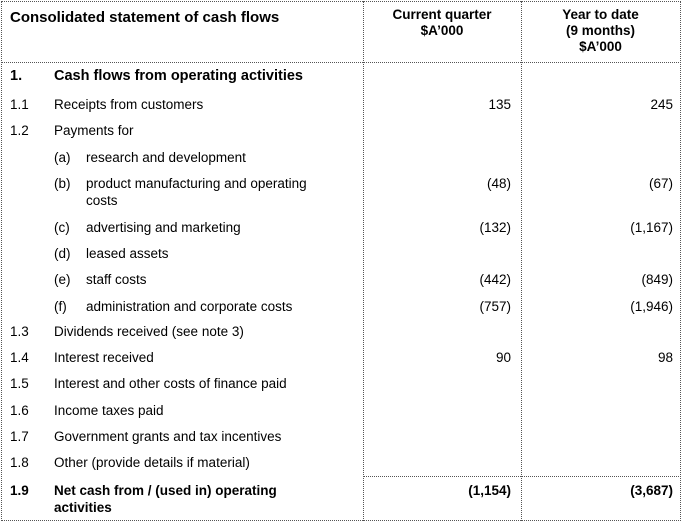 Image resolution: width=683 pixels, height=523 pixels. I want to click on row-label: research and development, so click(166, 157).